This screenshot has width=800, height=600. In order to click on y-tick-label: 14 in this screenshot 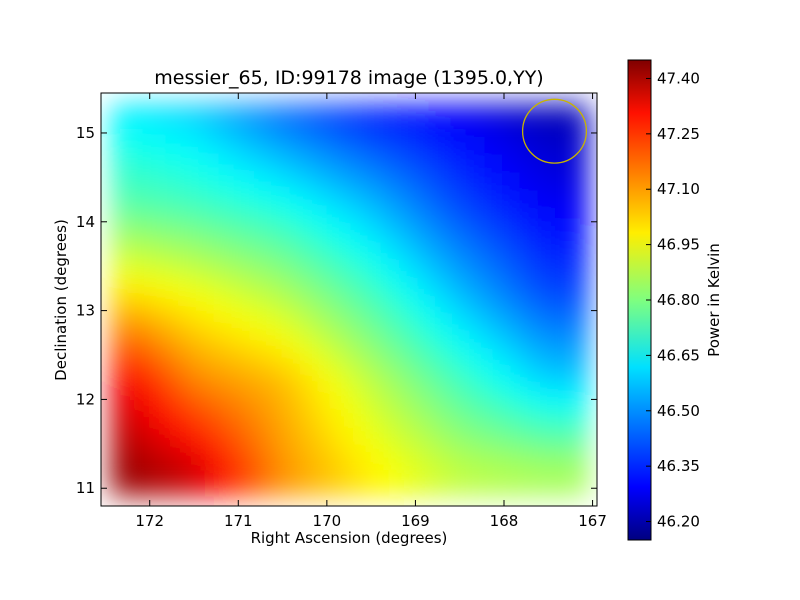, I will do `click(85, 222)`.